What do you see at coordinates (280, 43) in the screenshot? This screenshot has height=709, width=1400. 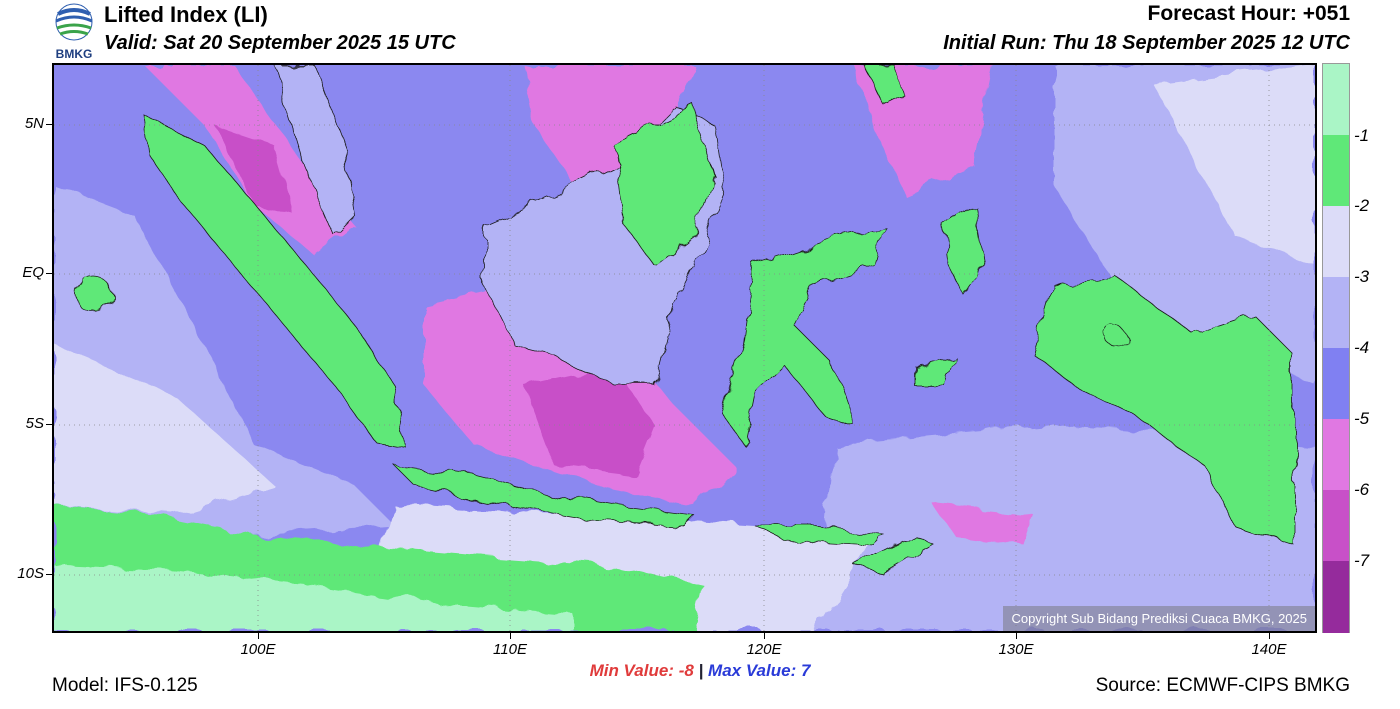 I see `valid-time: Valid: Sat 20 September 2025 15 UTC` at bounding box center [280, 43].